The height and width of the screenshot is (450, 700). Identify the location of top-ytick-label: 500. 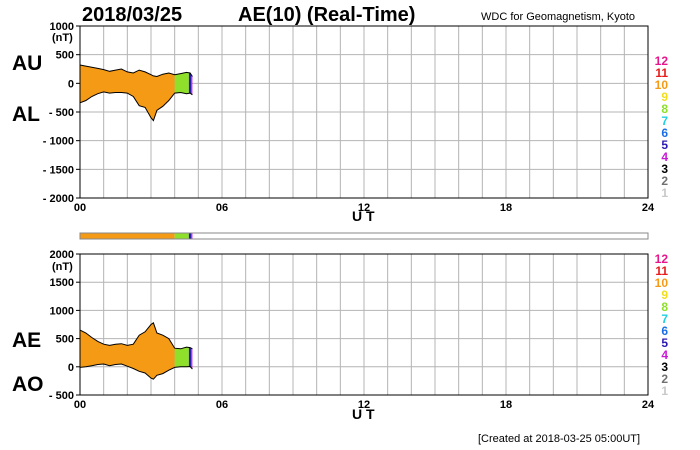
(65, 56).